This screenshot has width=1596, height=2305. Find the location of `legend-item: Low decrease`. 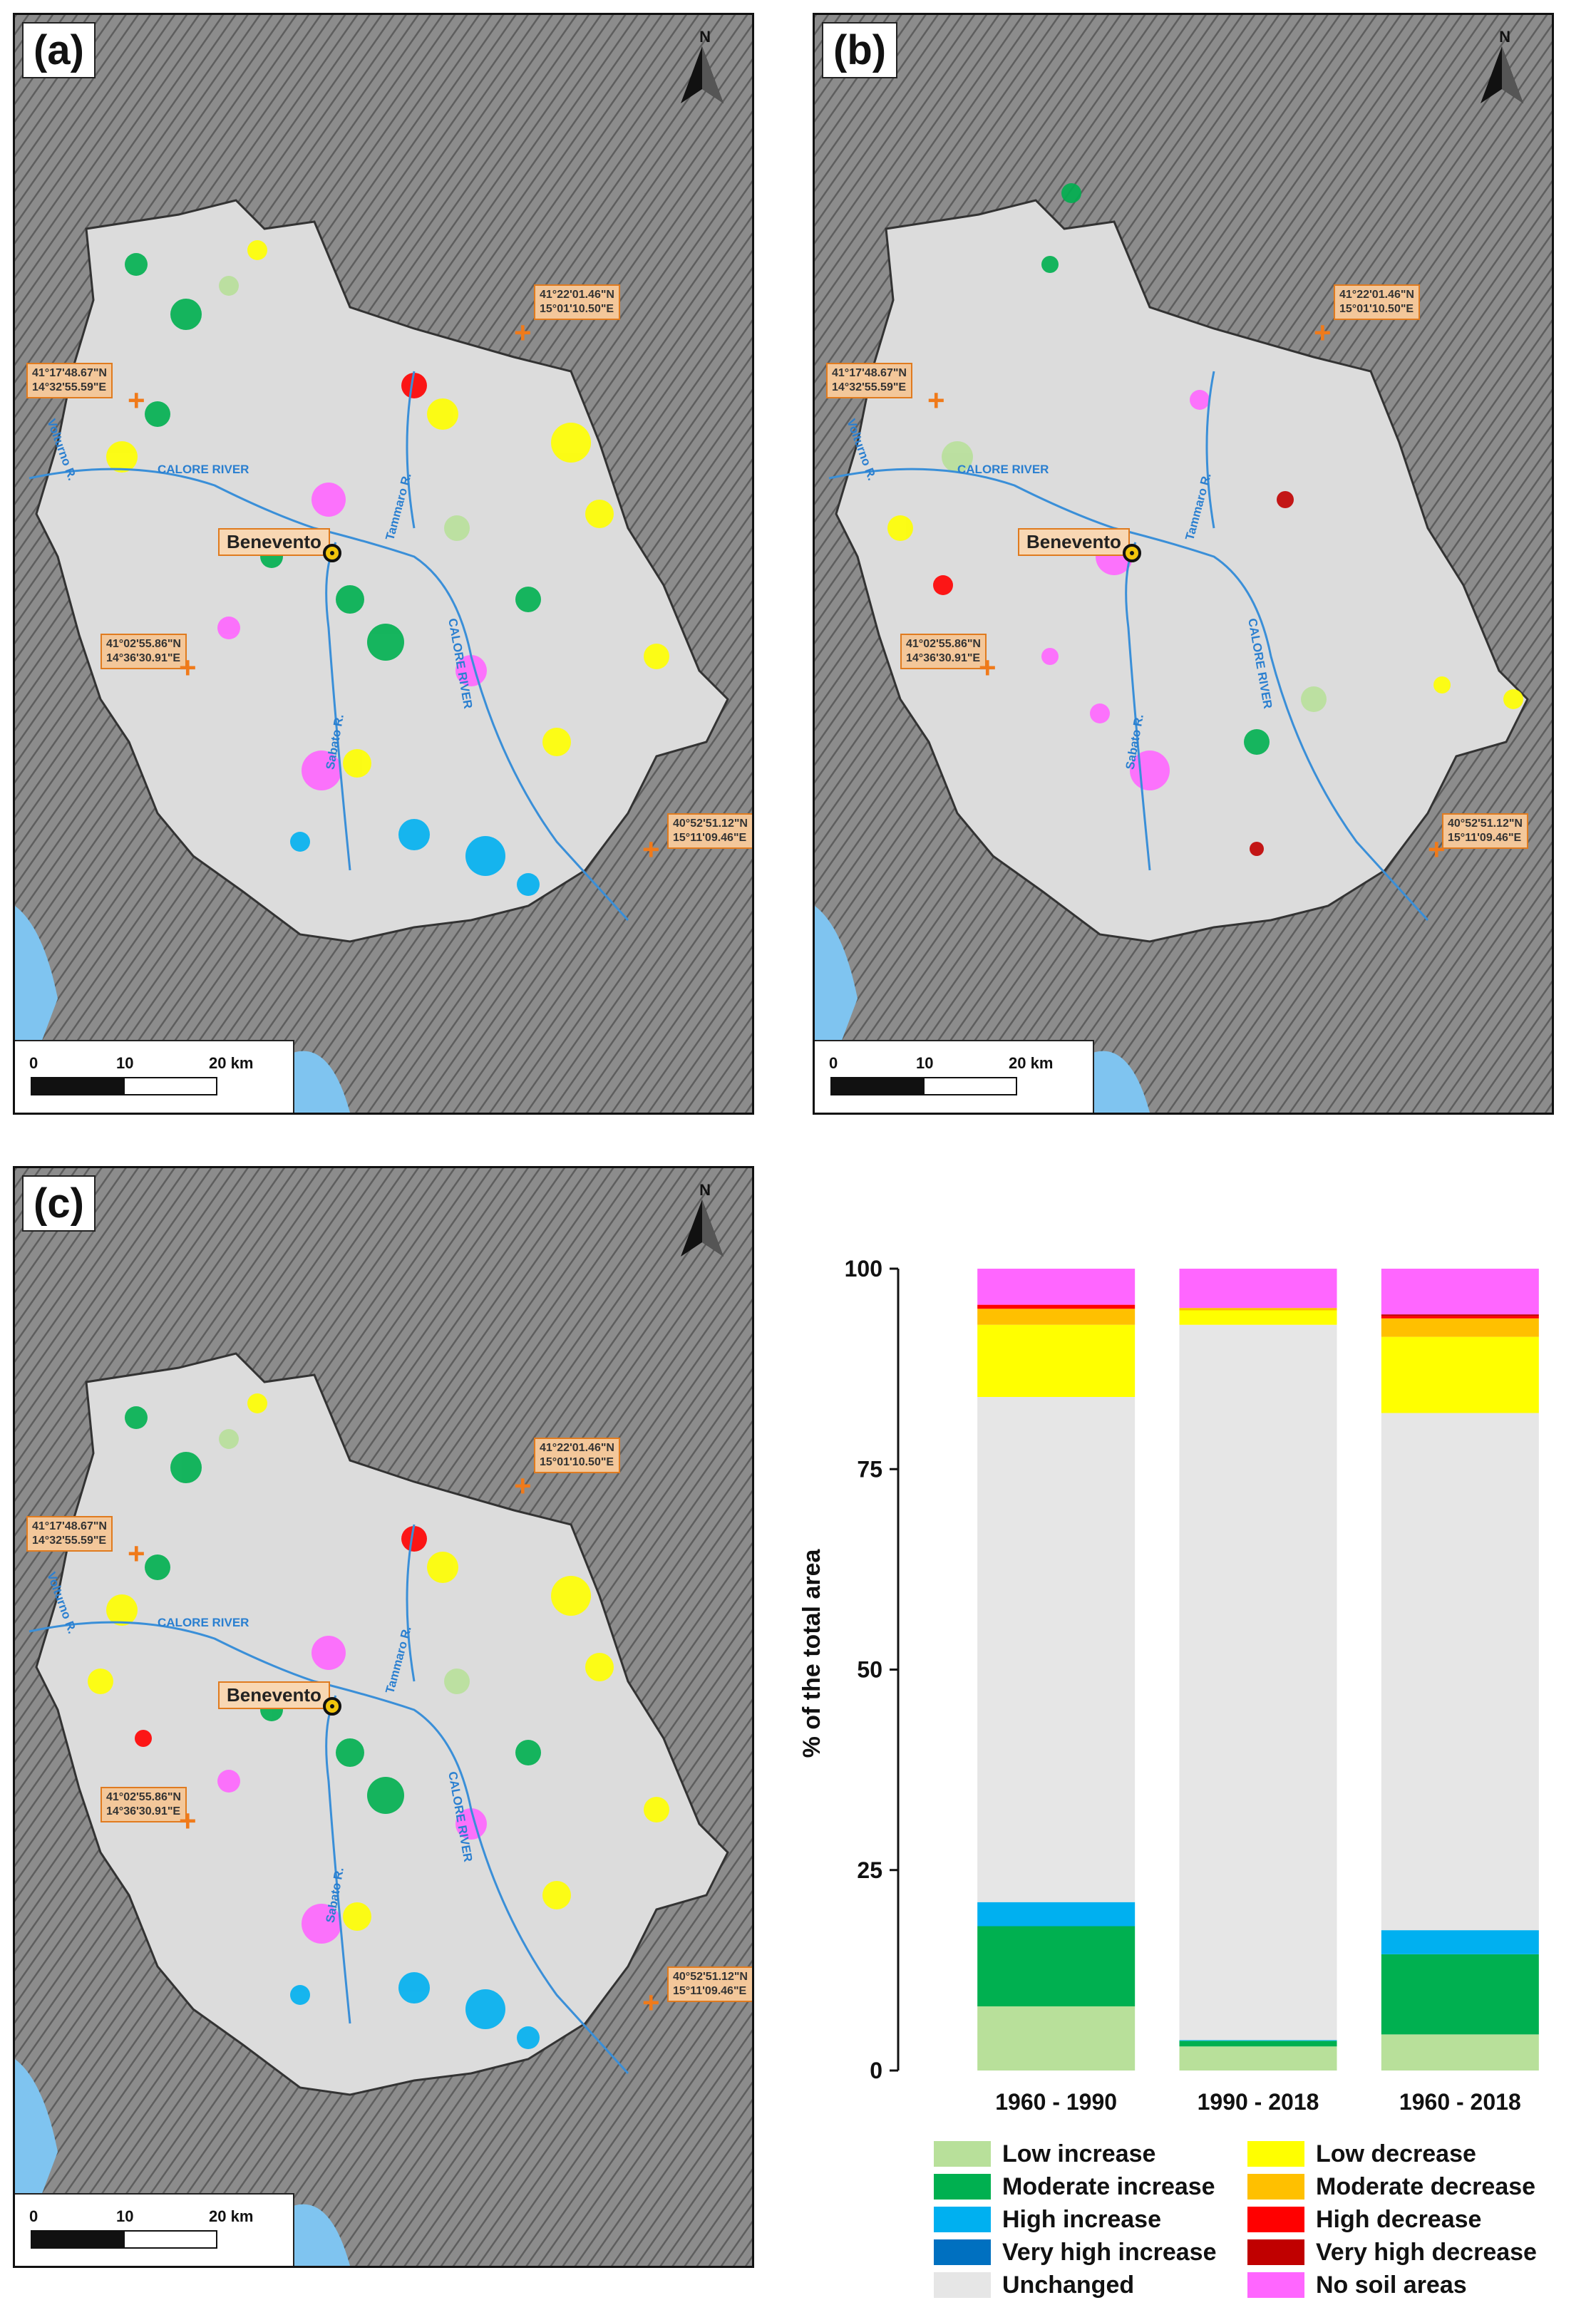

legend-item: Low decrease is located at coordinates (1361, 2154).